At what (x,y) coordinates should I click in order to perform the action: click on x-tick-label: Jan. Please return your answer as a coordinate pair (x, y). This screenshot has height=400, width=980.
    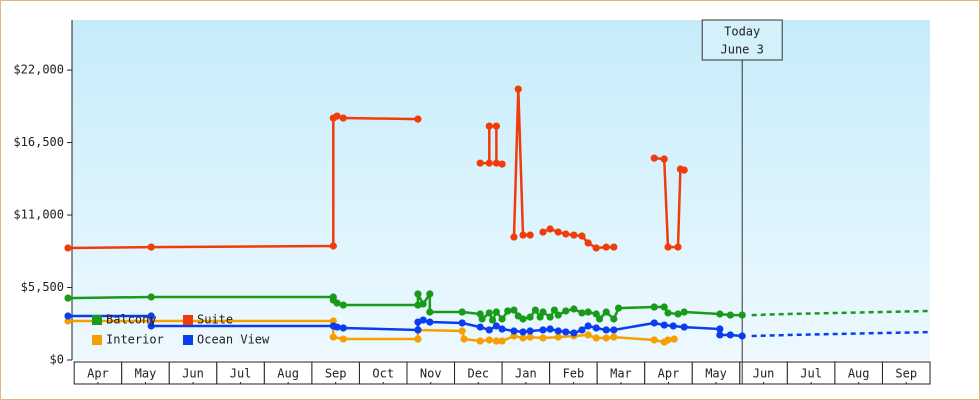
    Looking at the image, I should click on (526, 374).